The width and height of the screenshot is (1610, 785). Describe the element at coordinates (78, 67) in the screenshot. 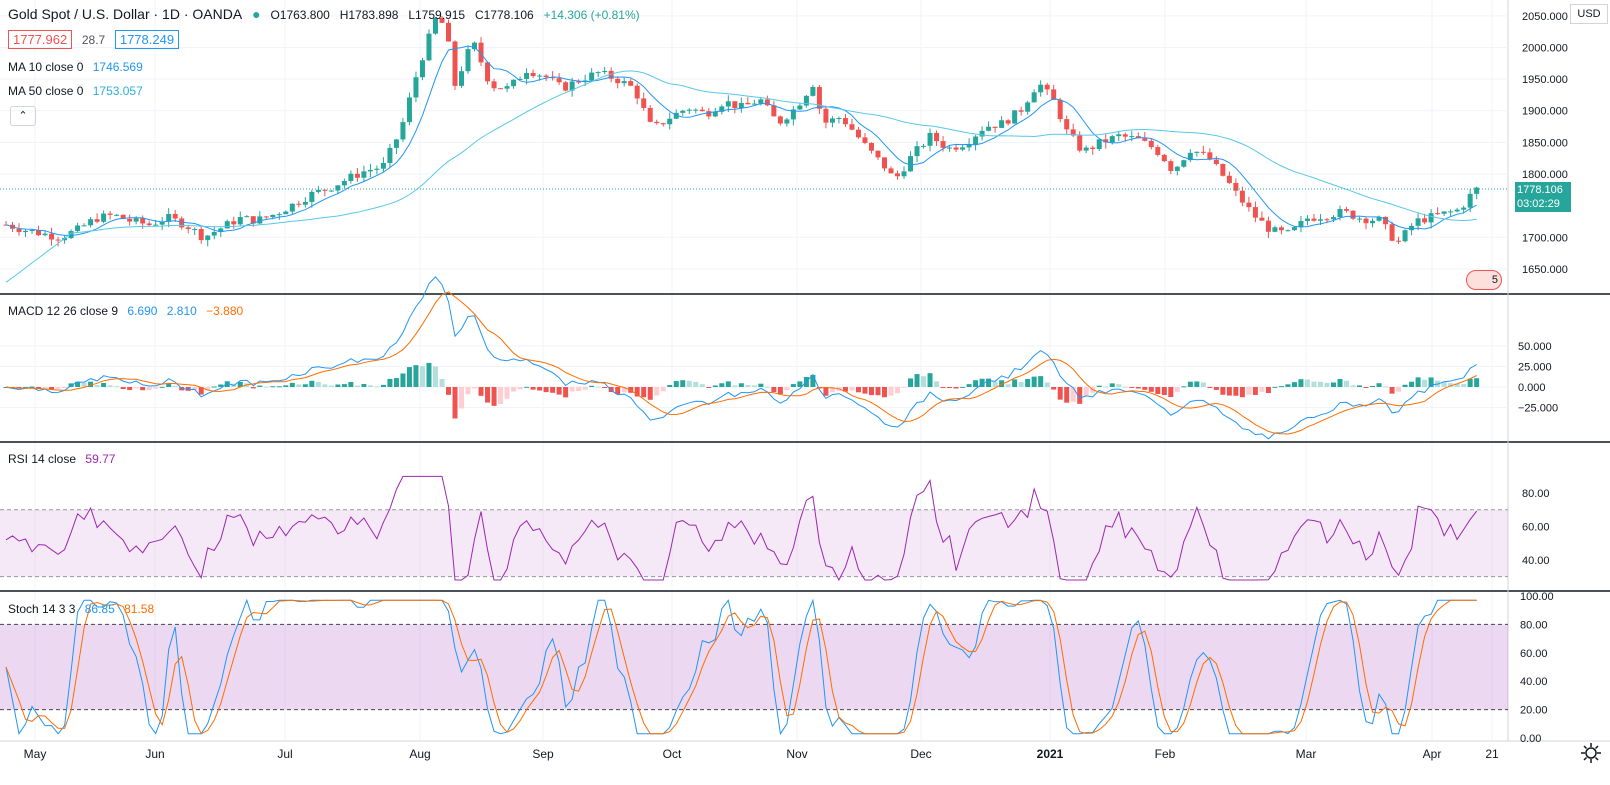

I see `ma10-legend: MA 10 close 0 1746.569` at that location.